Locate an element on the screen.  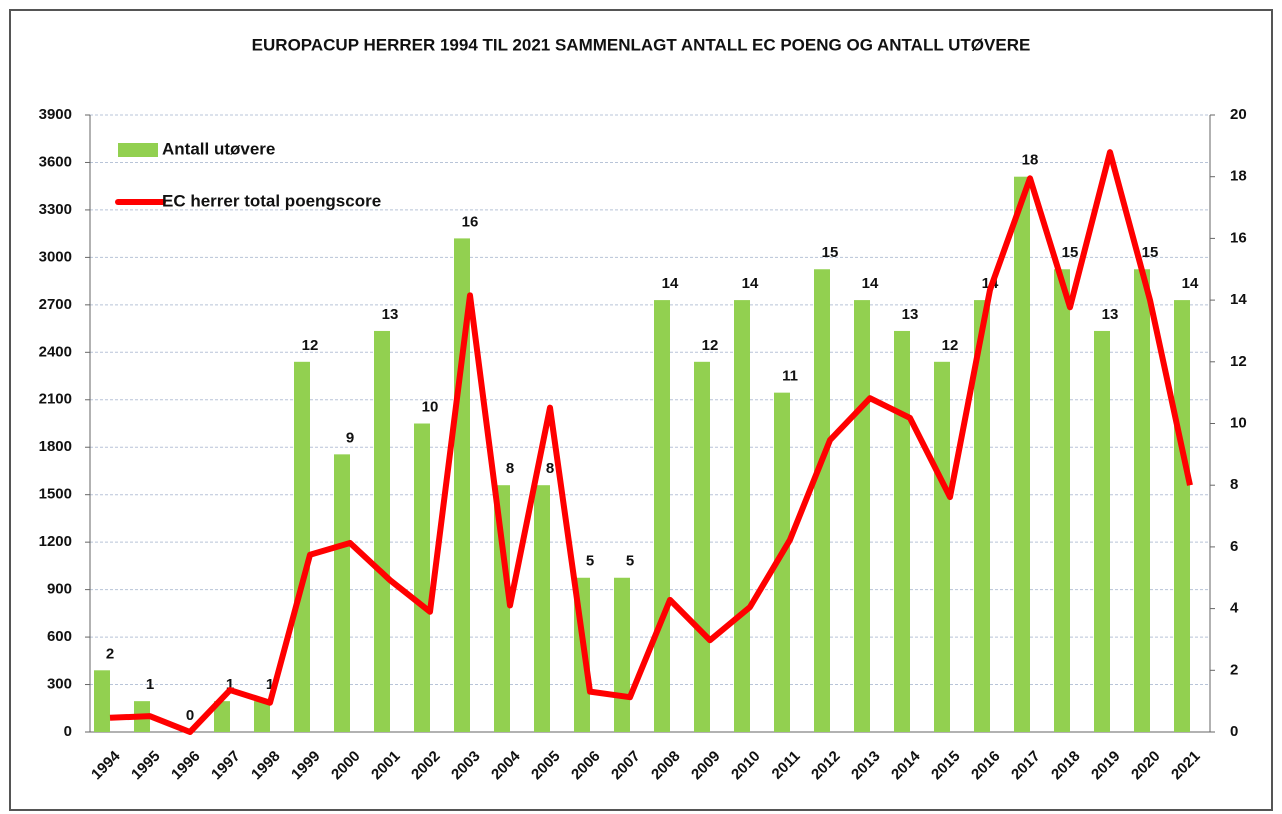
legend-swatch is located at coordinates (138, 150).